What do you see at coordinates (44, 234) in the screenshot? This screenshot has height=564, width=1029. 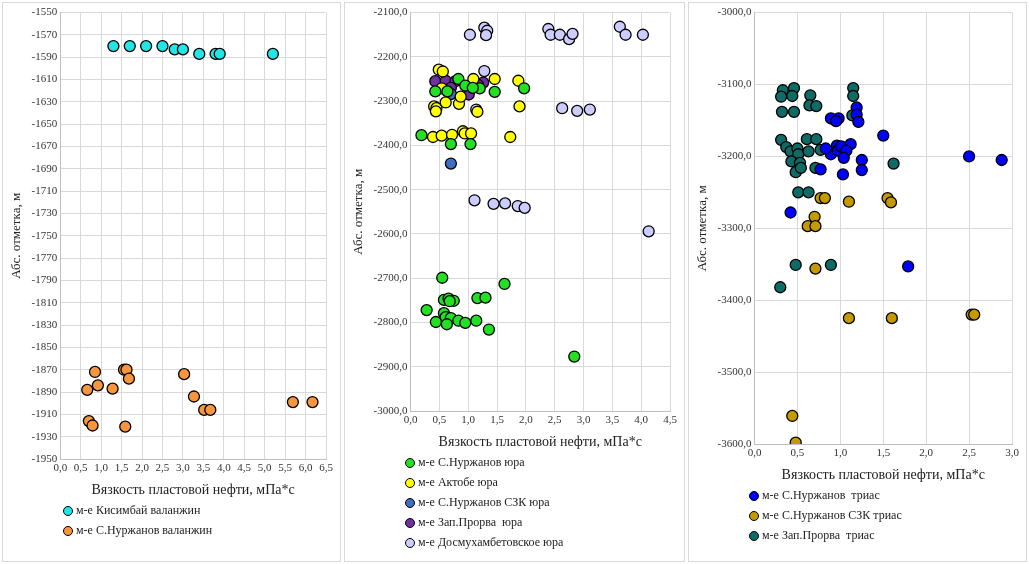 I see `y-tick-label: -1750` at bounding box center [44, 234].